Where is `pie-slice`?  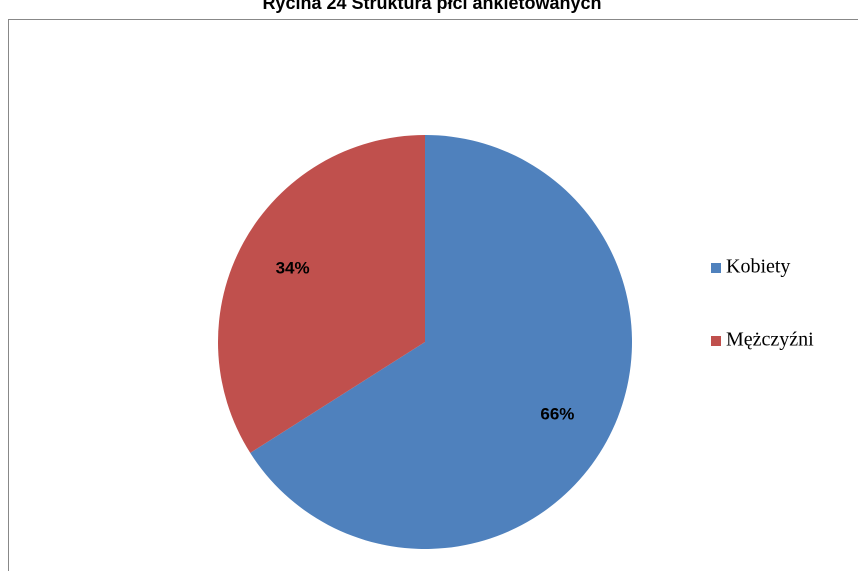 pie-slice is located at coordinates (321, 294).